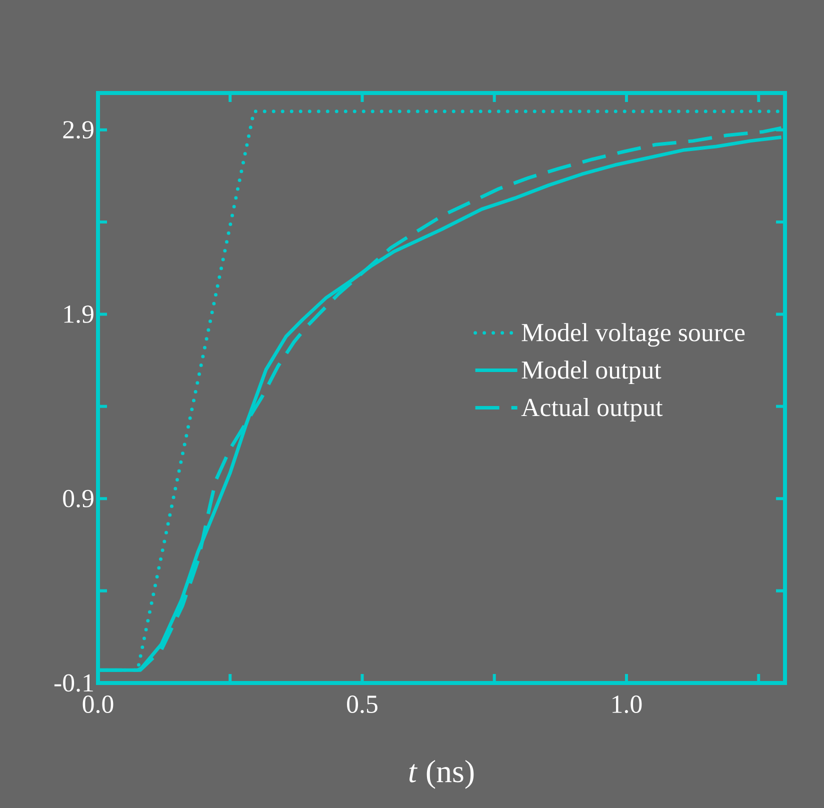 This screenshot has height=808, width=824. Describe the element at coordinates (627, 705) in the screenshot. I see `x-tick-label: 1.0` at that location.